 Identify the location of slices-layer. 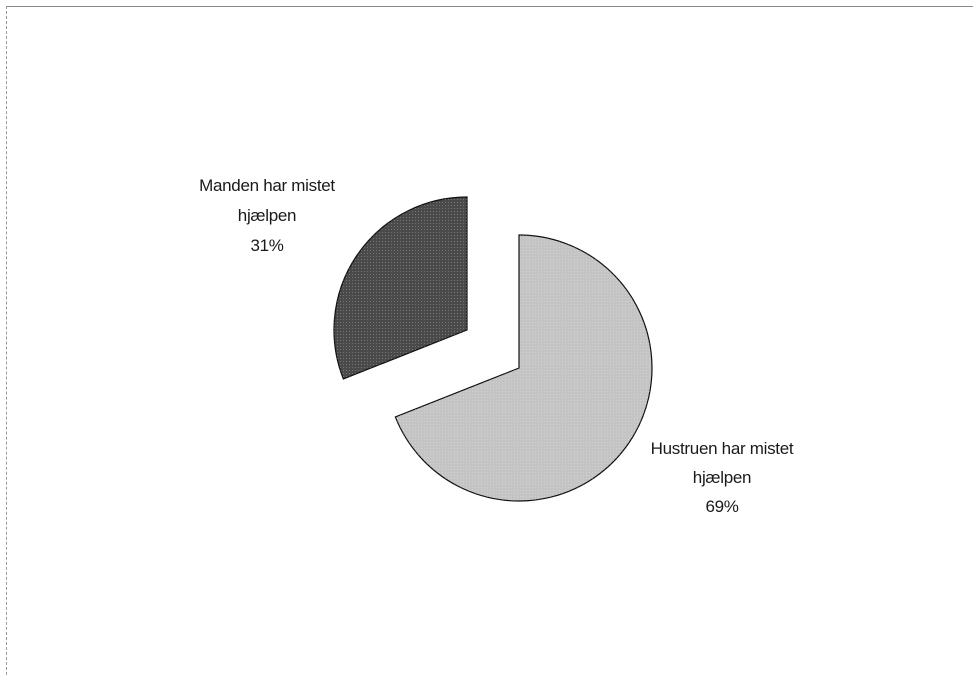
(493, 349).